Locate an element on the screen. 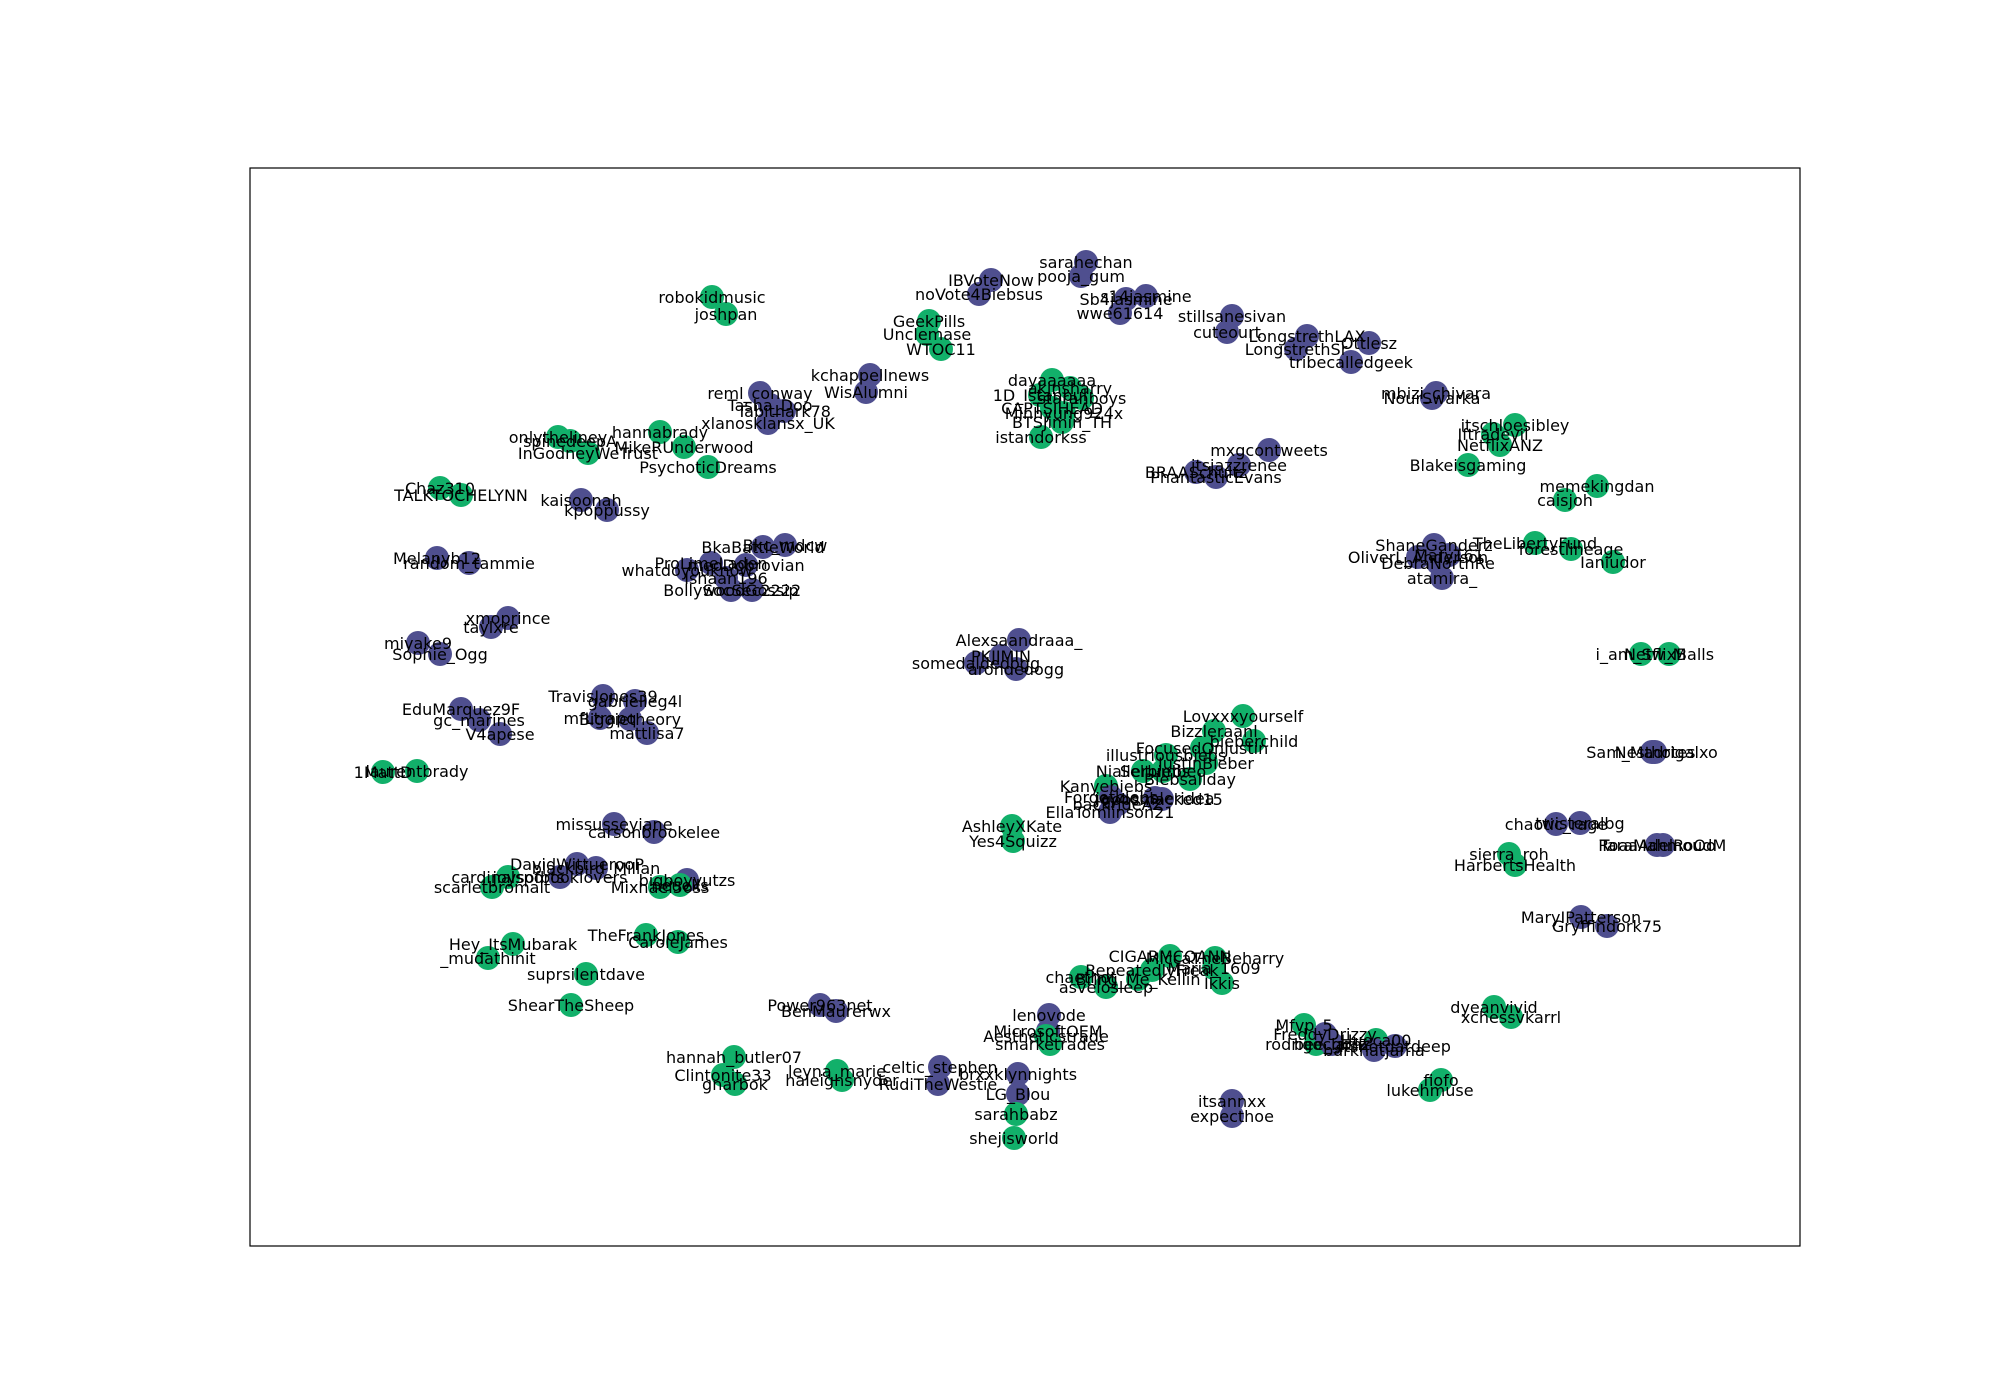 The width and height of the screenshot is (2000, 1400). node-label: smarketrades is located at coordinates (1050, 1044).